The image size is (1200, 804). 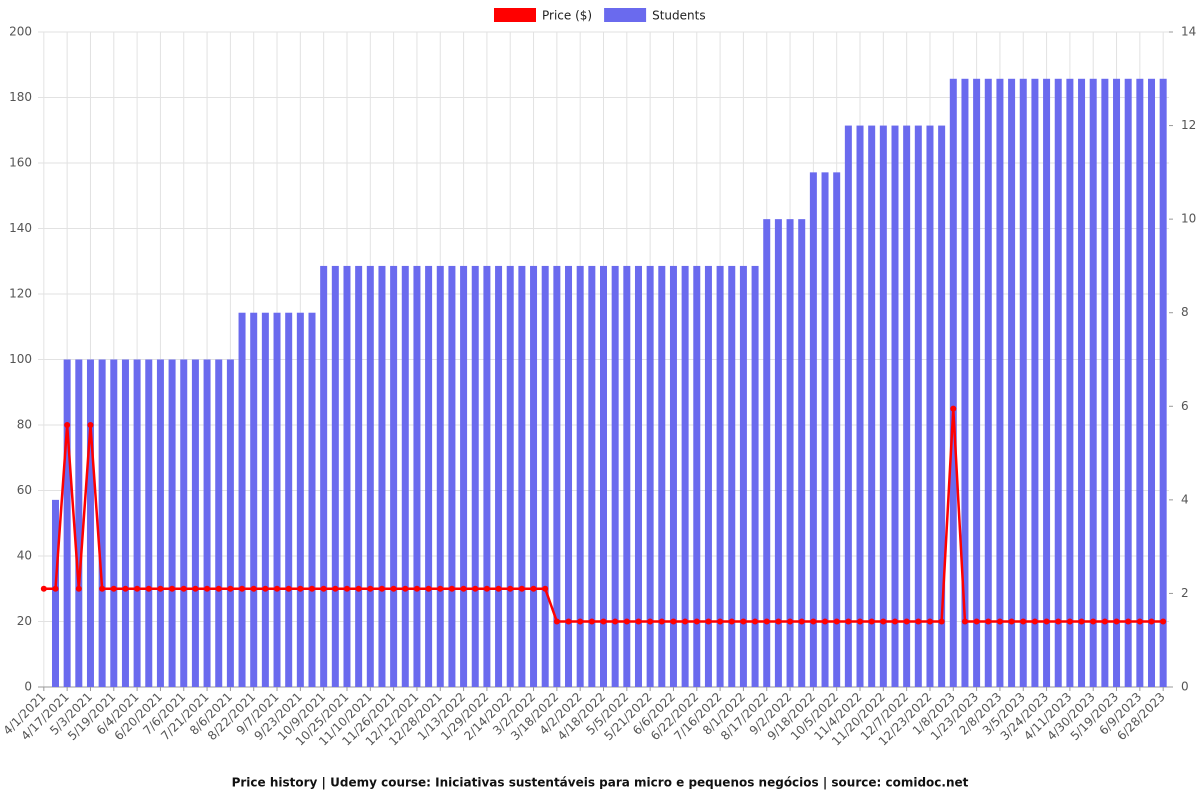 I want to click on y2-tick-label: 4, so click(x=1185, y=499).